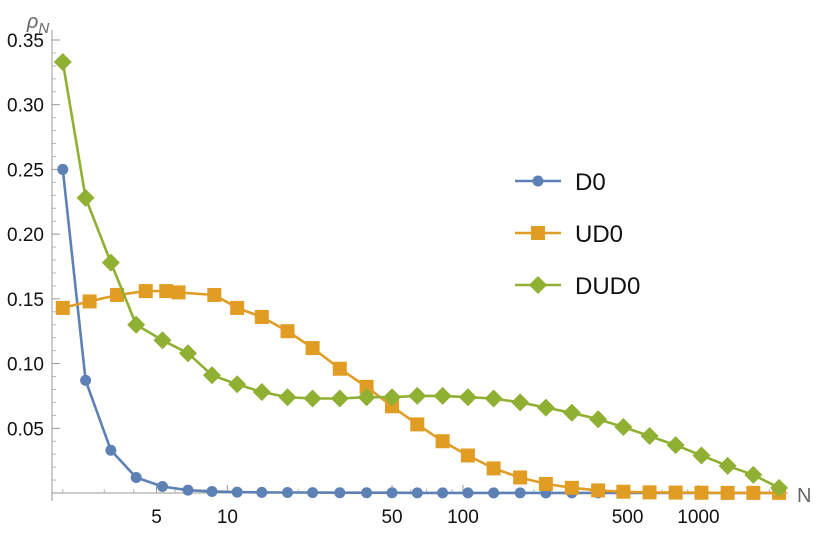  Describe the element at coordinates (25, 235) in the screenshot. I see `y-tick-label: 0.20` at that location.